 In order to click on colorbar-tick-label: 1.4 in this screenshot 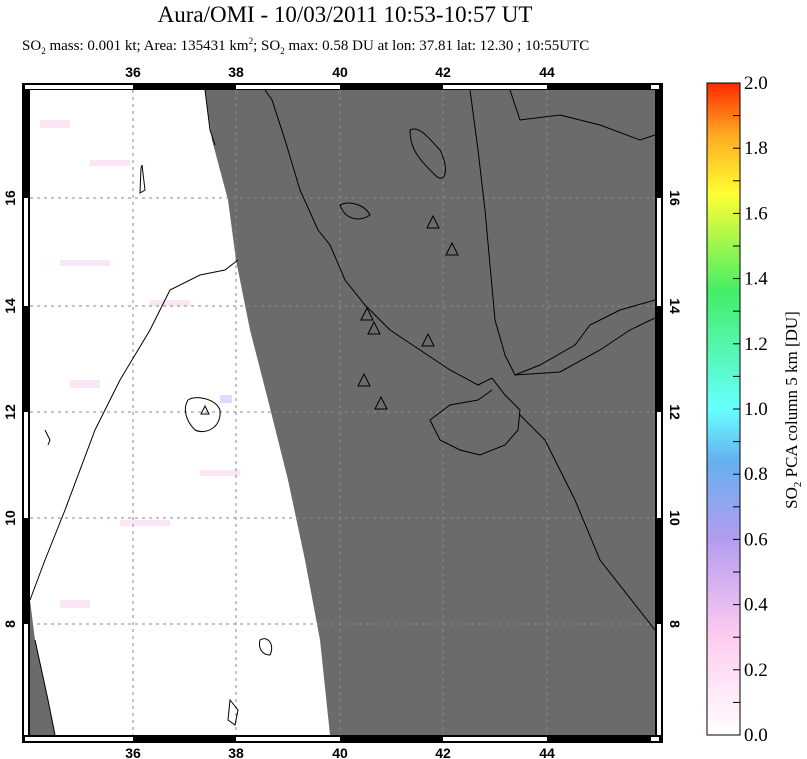, I will do `click(756, 279)`.